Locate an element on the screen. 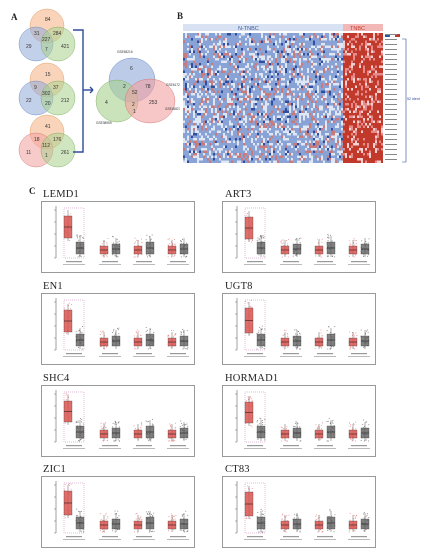 The height and width of the screenshot is (552, 423). venn-bracket is located at coordinates (83, 91).